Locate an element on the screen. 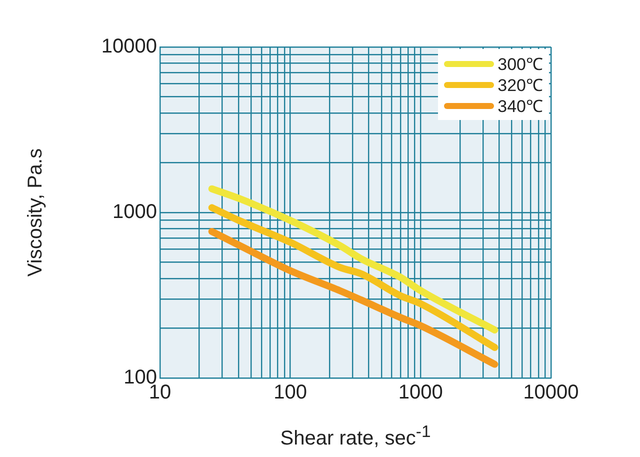 This screenshot has width=640, height=457. y-tick-label: 10000 is located at coordinates (129, 47).